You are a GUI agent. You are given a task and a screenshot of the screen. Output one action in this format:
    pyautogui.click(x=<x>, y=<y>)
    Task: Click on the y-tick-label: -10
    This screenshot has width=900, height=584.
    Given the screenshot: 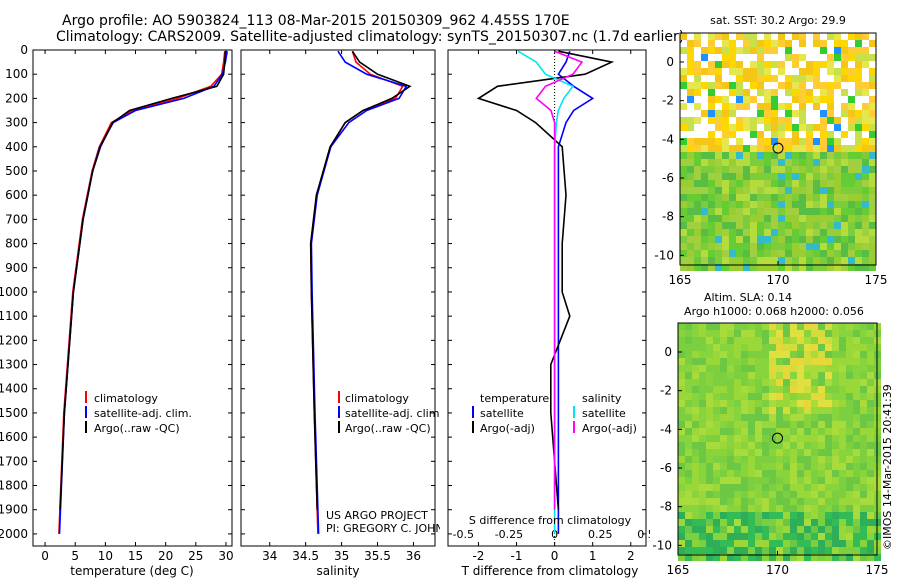 What is the action you would take?
    pyautogui.click(x=662, y=545)
    